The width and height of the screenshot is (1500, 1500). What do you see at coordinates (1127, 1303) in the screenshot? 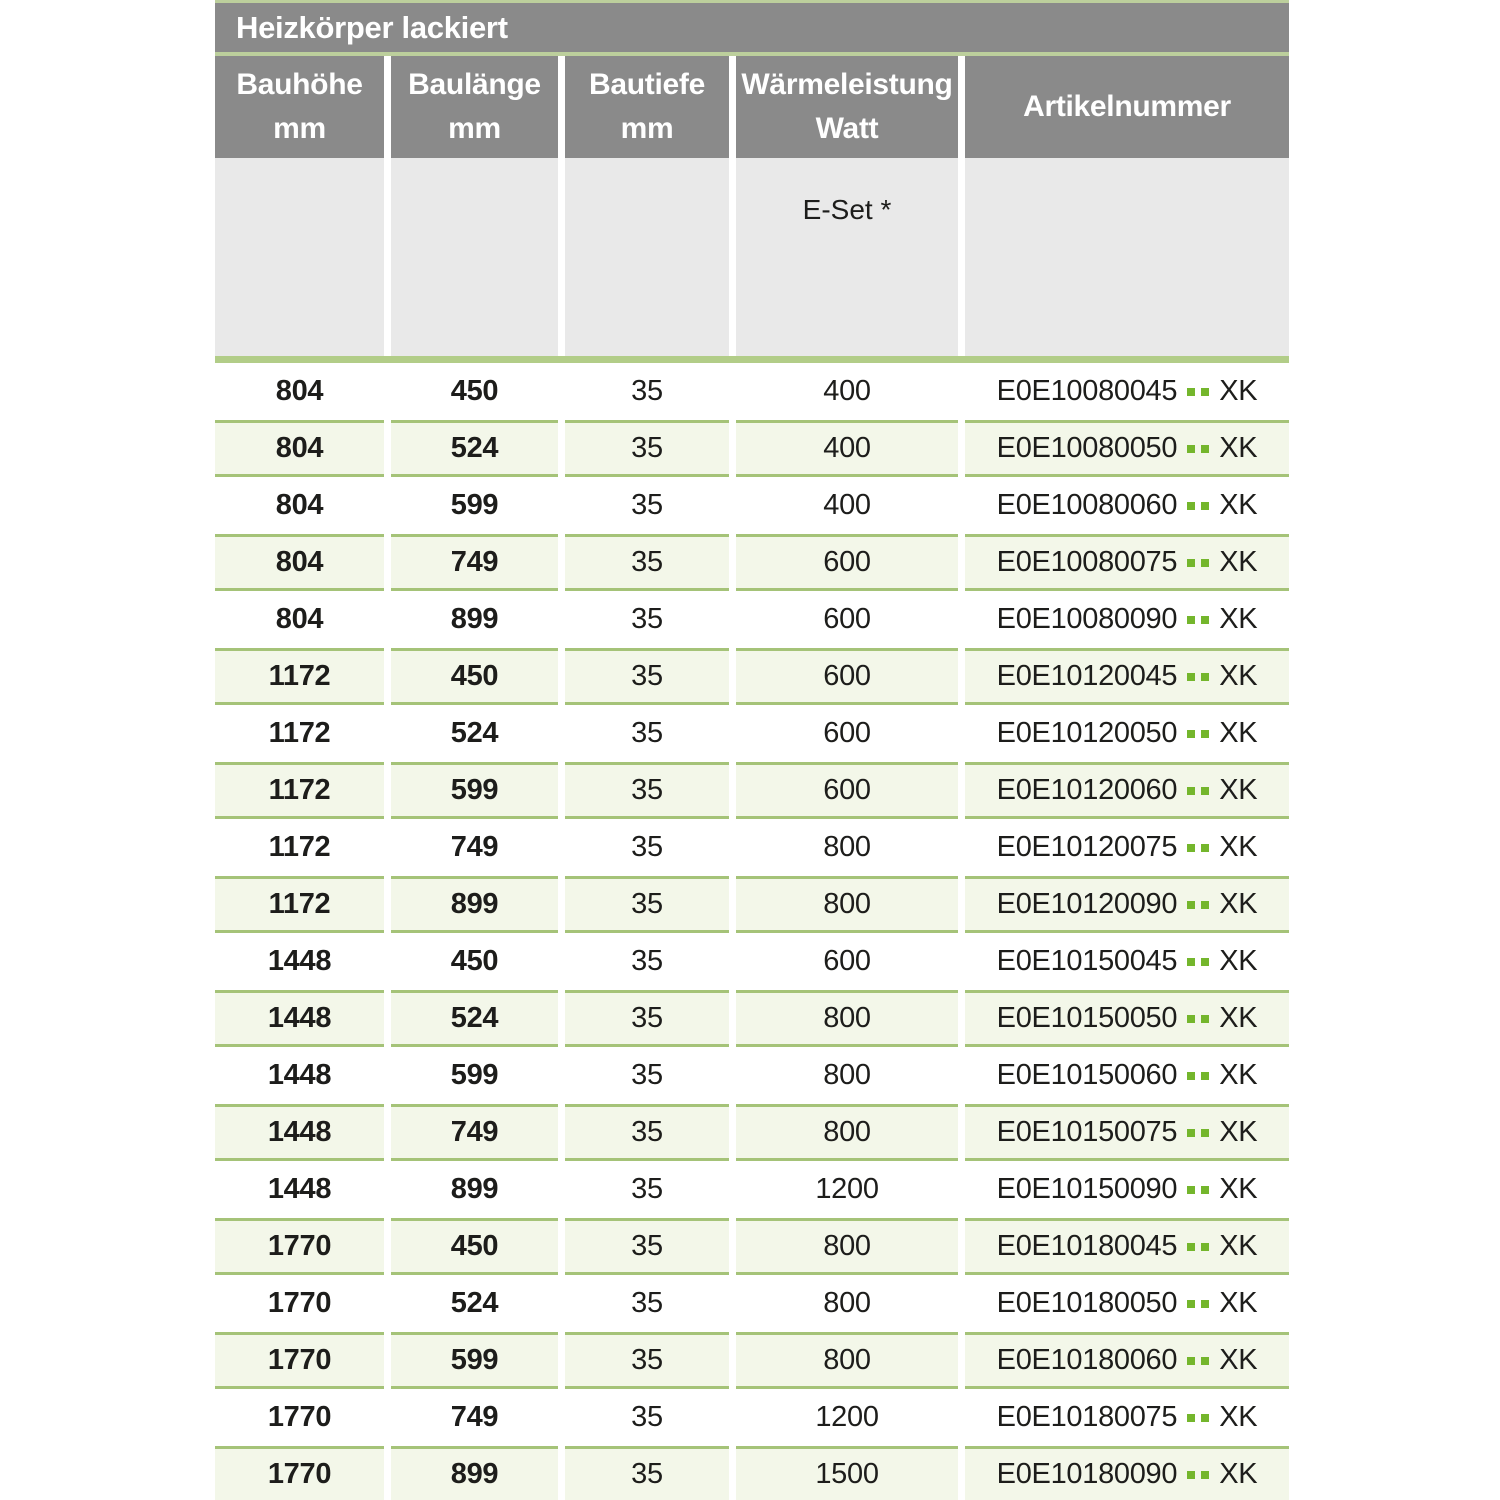
I see `cell-artikelnummer: E0E10180050 XK` at bounding box center [1127, 1303].